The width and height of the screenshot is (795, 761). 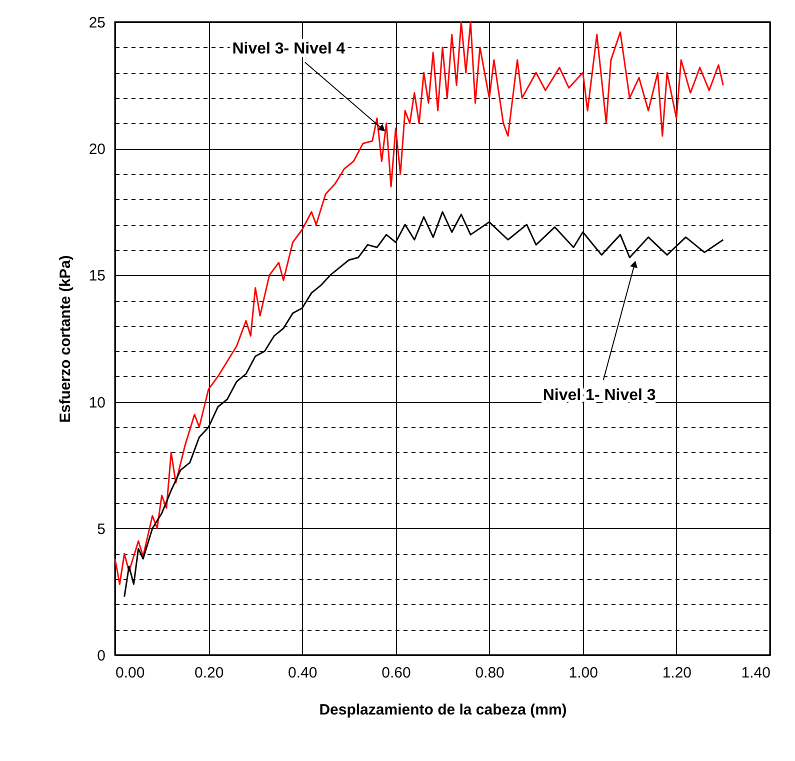 I want to click on y-axis-title: Esfuerzo cortante (kPa), so click(x=65, y=339).